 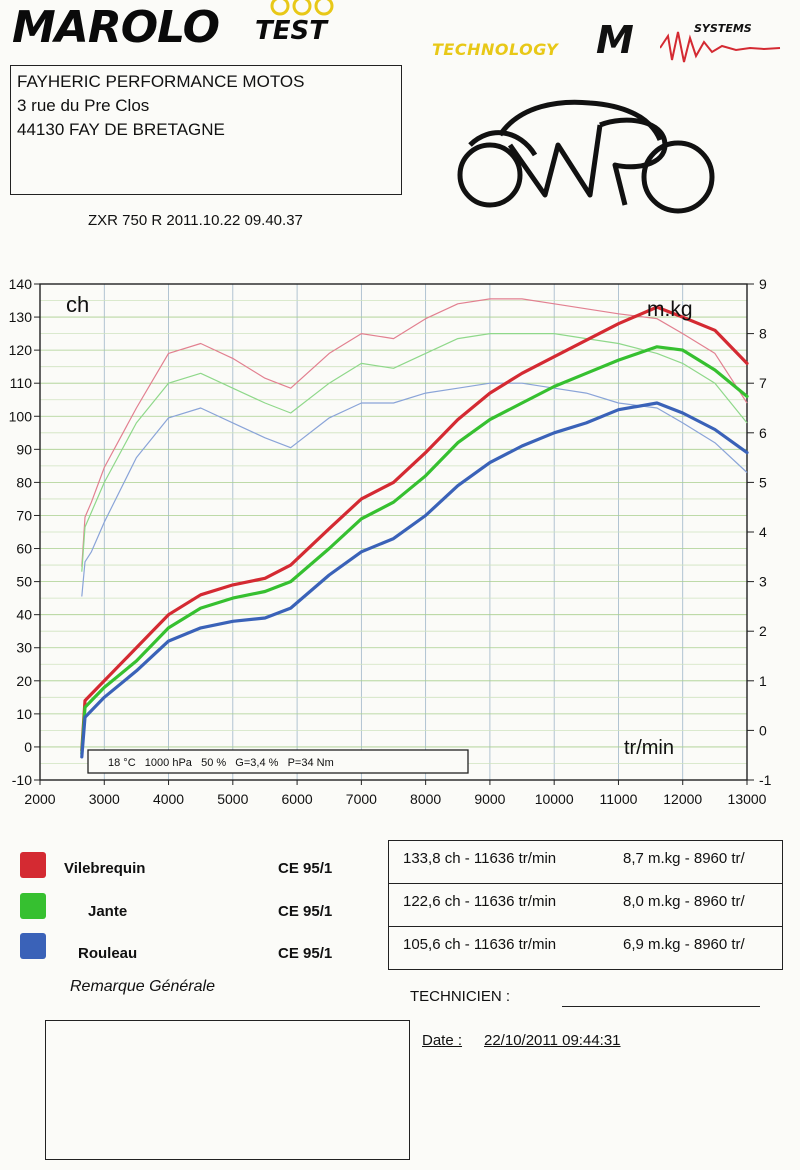 I want to click on fmp-motorcycle-logo-icon, so click(x=586, y=156).